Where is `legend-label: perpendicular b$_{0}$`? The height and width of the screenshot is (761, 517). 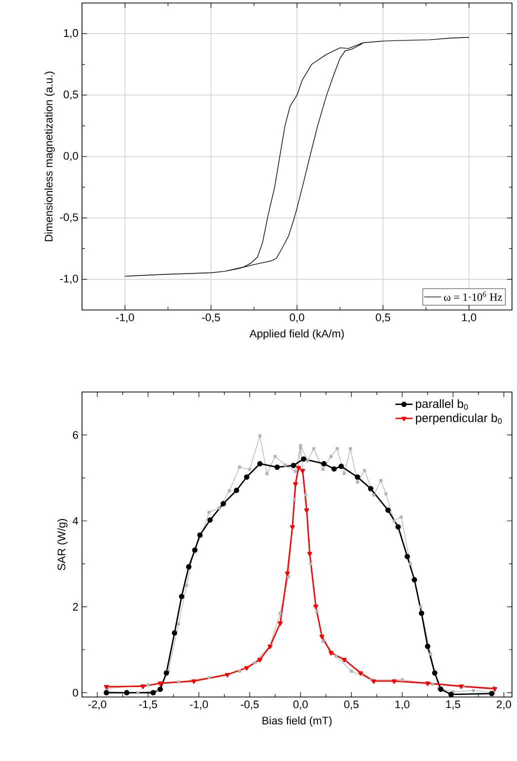 legend-label: perpendicular b$_{0}$ is located at coordinates (459, 419).